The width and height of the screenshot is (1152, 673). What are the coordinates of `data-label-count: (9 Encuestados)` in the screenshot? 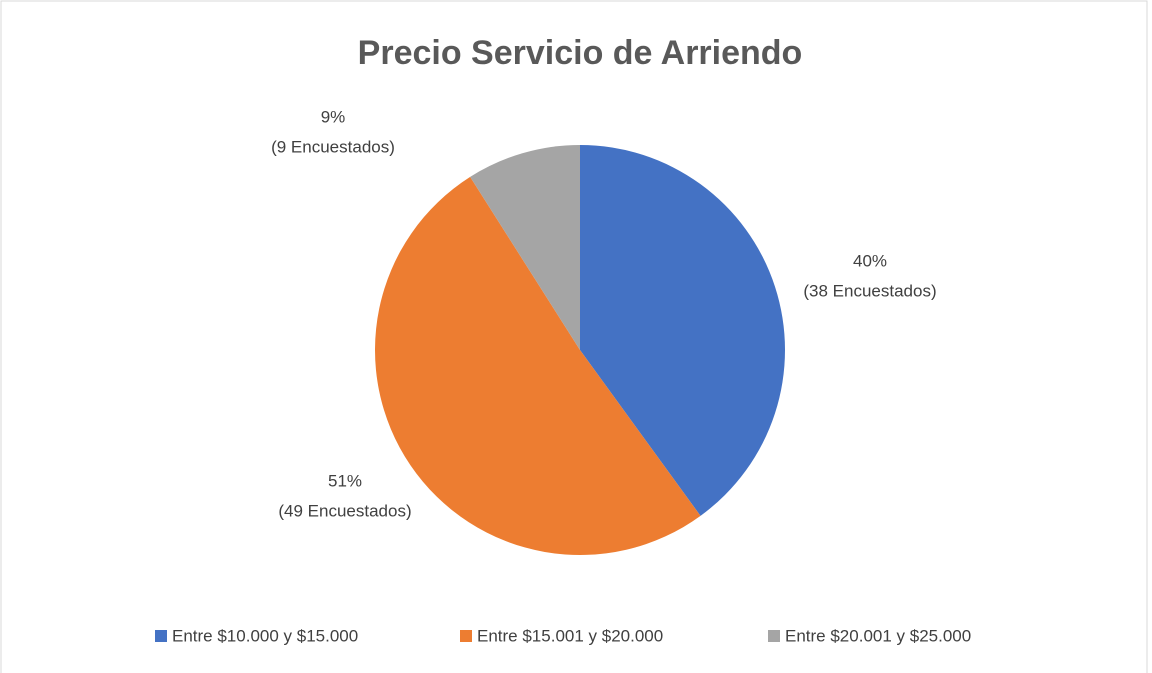 It's located at (333, 146).